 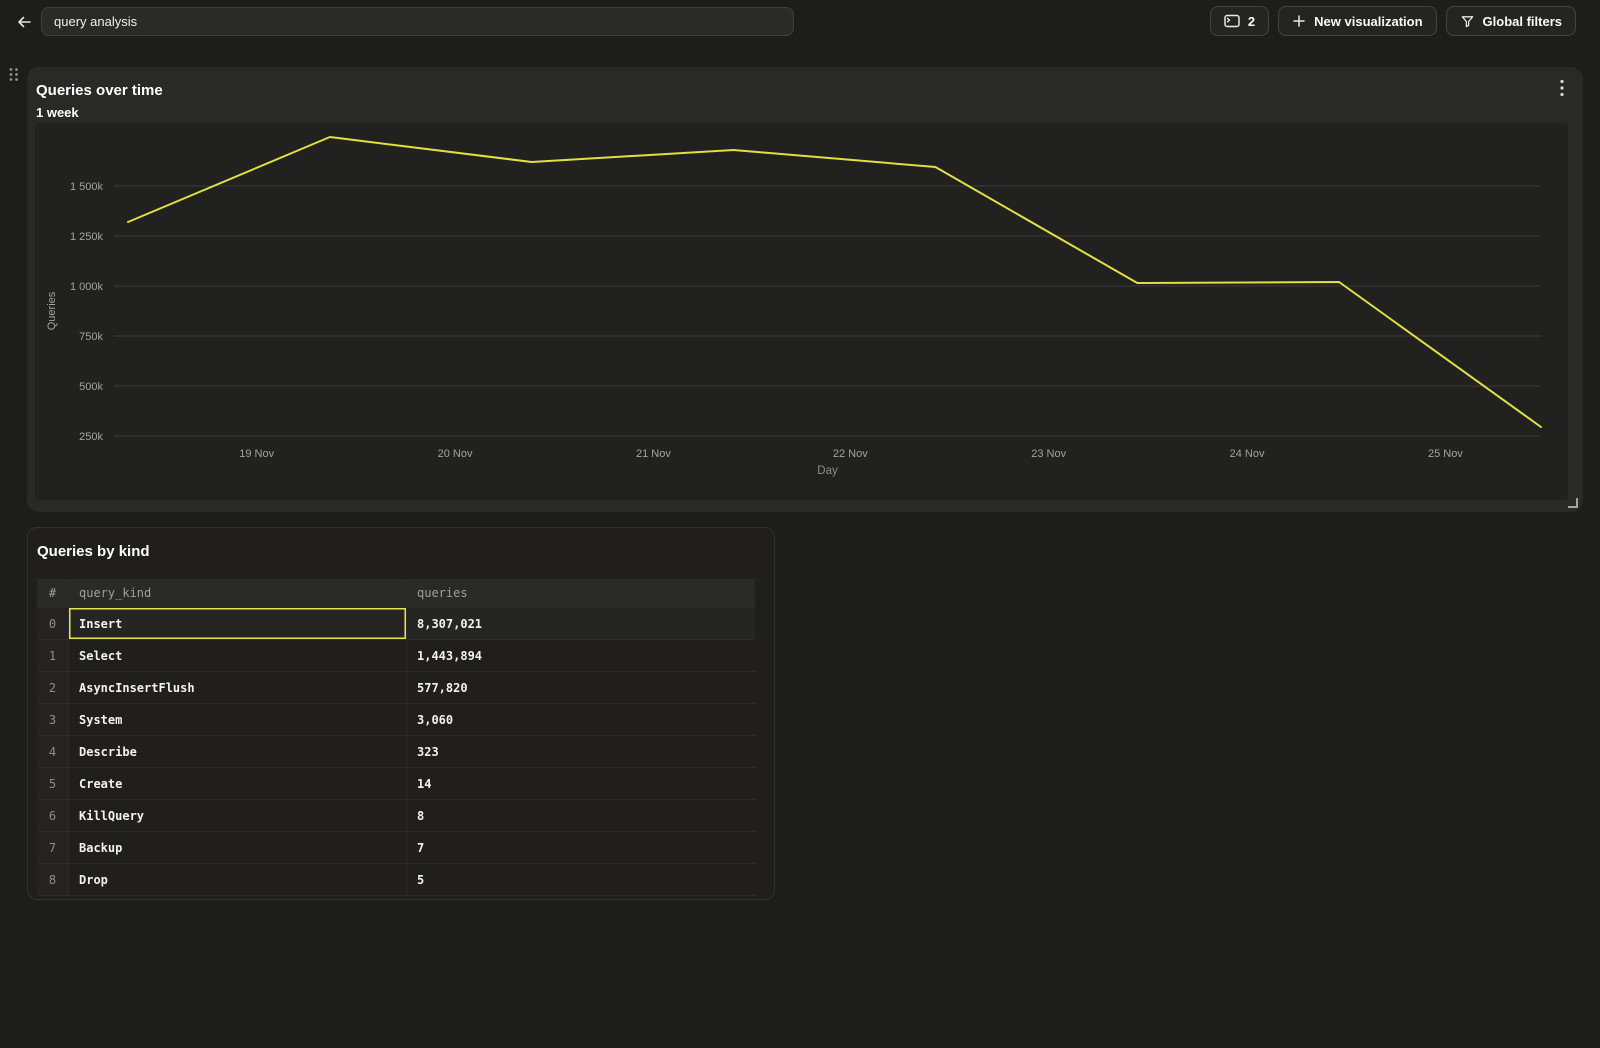 I want to click on row-index-cell: 4, so click(x=52, y=751).